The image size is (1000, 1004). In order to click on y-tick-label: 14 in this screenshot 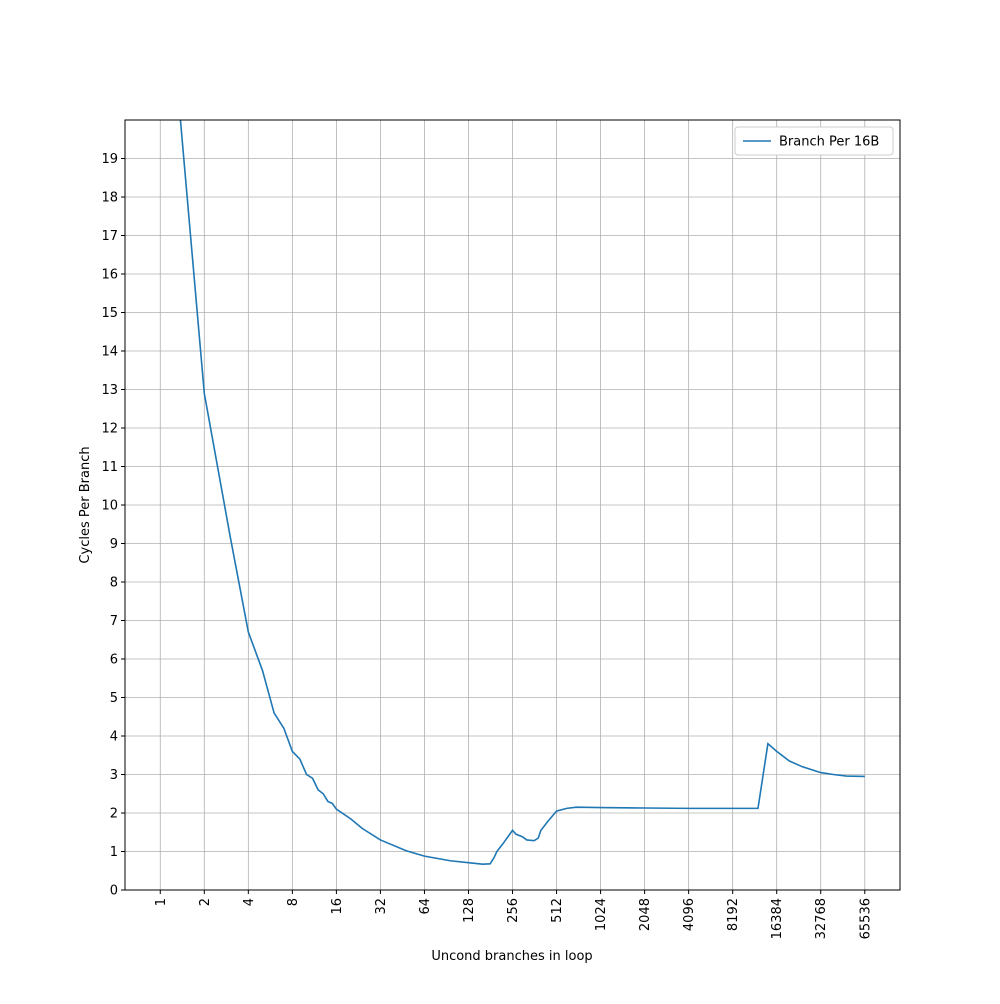, I will do `click(109, 352)`.